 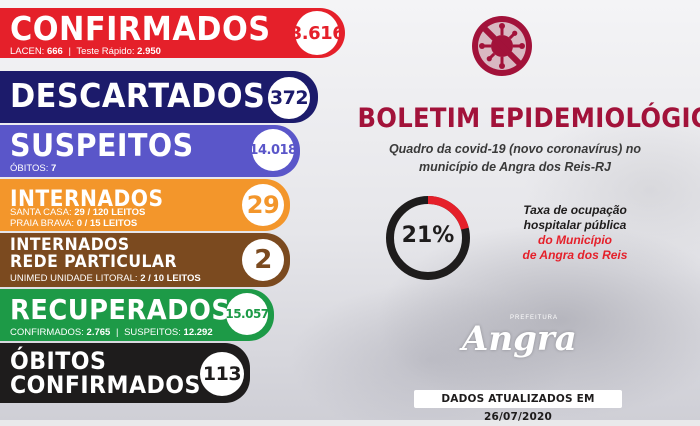 I want to click on recuperados-suspeitos-value: 12.292, so click(x=198, y=332).